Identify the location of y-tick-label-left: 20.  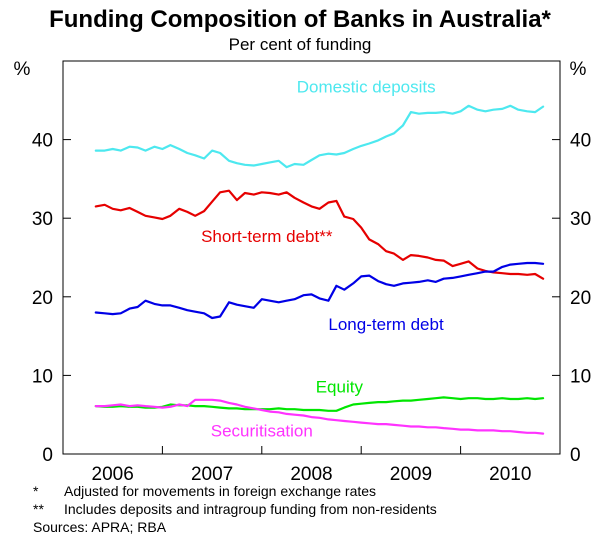
(42, 298).